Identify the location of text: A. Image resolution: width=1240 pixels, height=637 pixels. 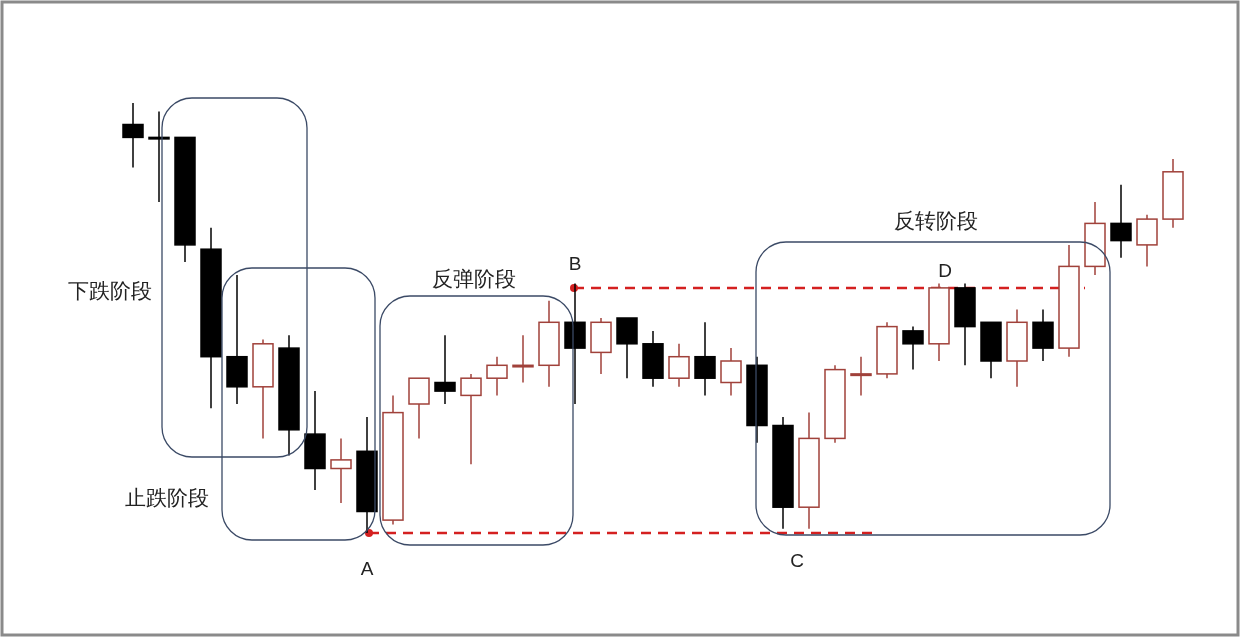
(367, 568).